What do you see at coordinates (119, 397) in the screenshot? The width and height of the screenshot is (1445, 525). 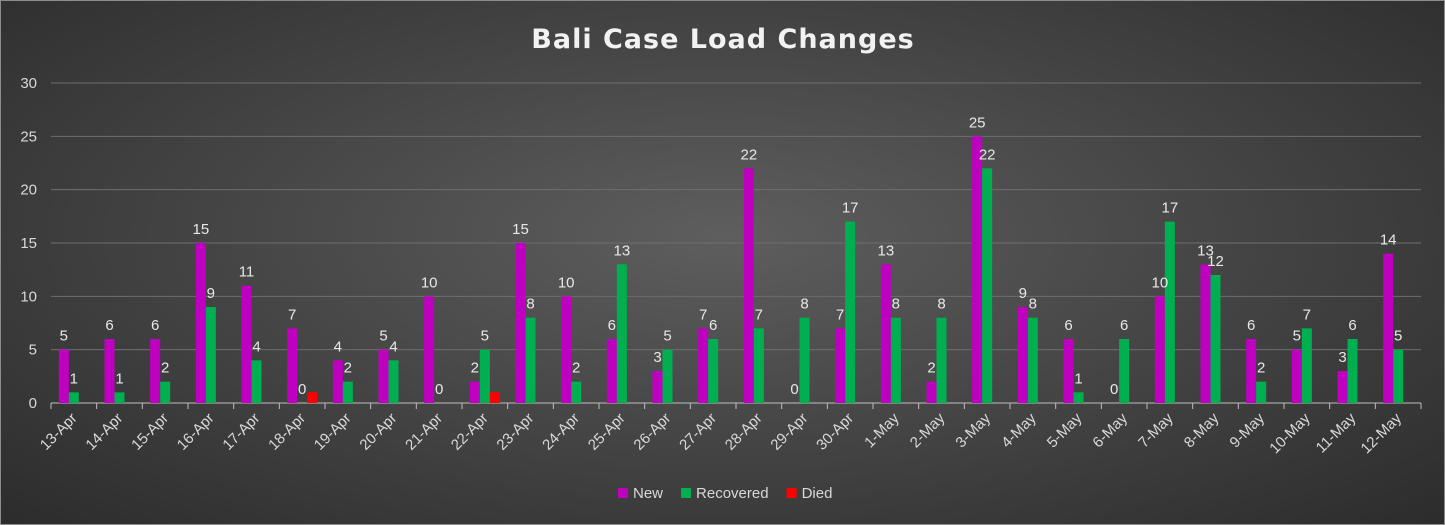 I see `bar-recovered-14-Apr` at bounding box center [119, 397].